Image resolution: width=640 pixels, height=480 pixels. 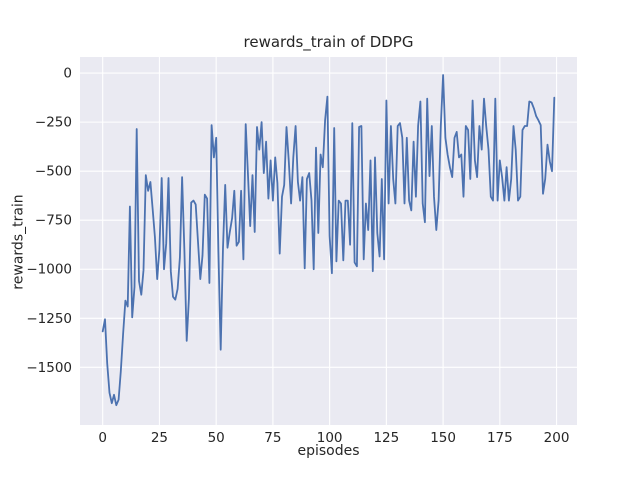 I want to click on x-tick-label: 50, so click(x=216, y=438).